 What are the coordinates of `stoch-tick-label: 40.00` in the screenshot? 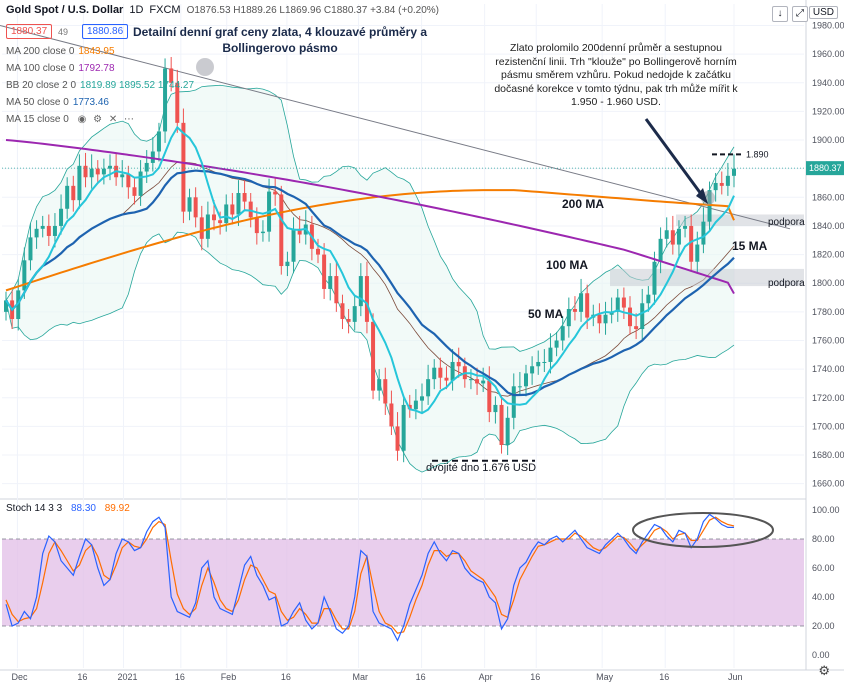 It's located at (823, 597).